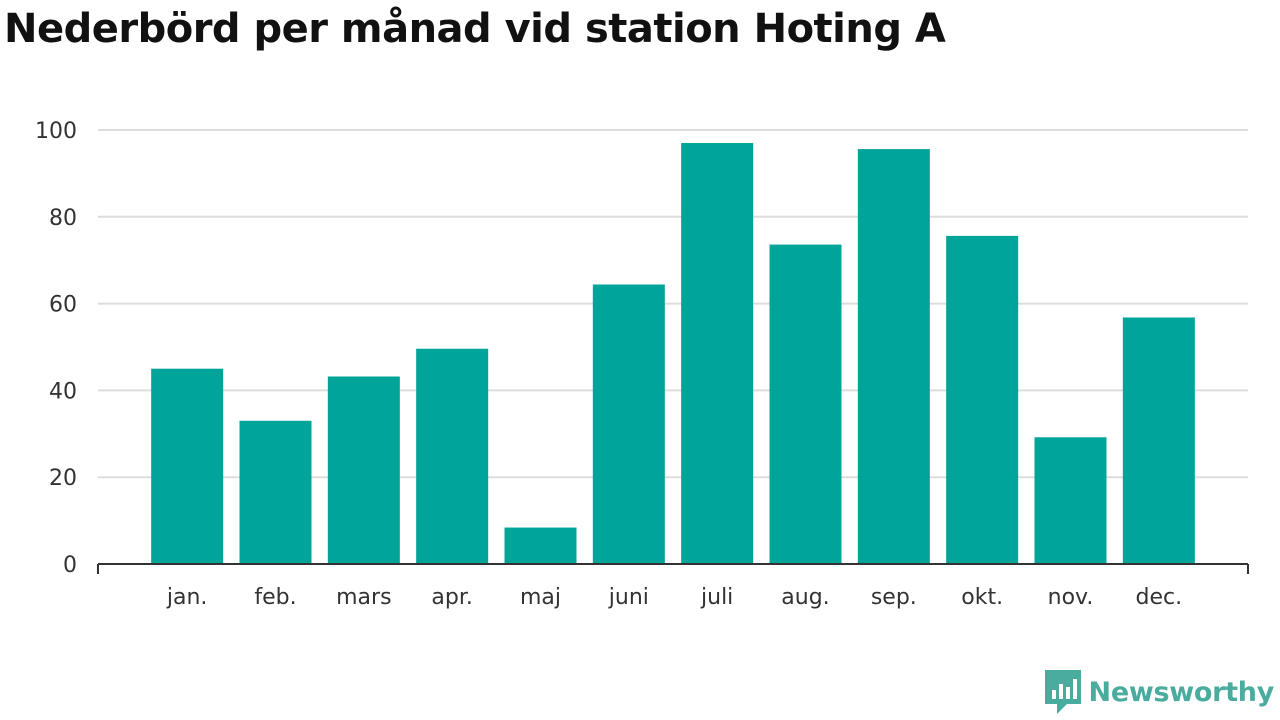 Image resolution: width=1280 pixels, height=720 pixels. What do you see at coordinates (540, 597) in the screenshot?
I see `x-tick-label: maj` at bounding box center [540, 597].